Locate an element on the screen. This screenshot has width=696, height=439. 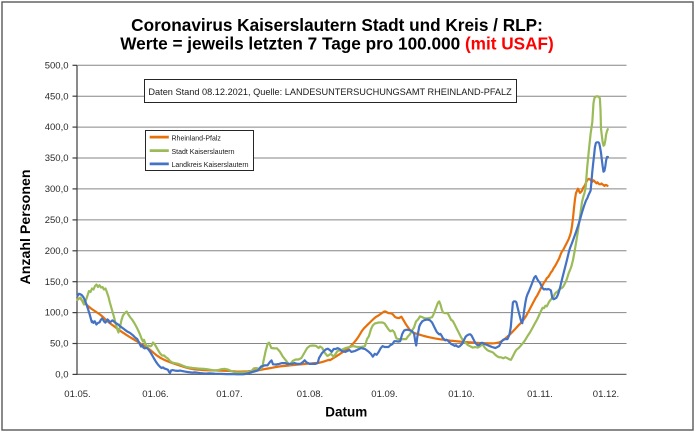
svg-text: 01.10. is located at coordinates (461, 394).